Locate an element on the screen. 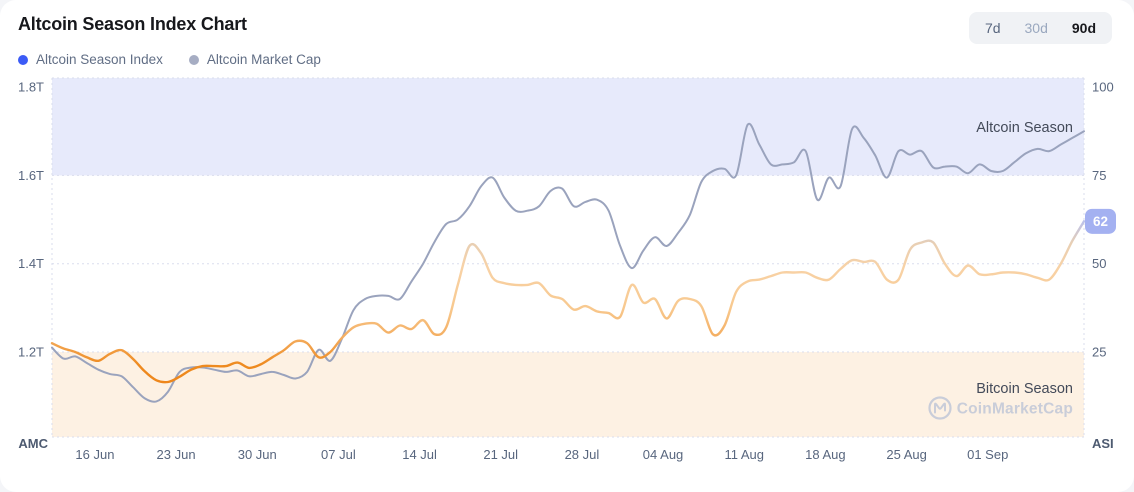 The height and width of the screenshot is (492, 1134). range-switcher: 7d 30d 90d is located at coordinates (1040, 28).